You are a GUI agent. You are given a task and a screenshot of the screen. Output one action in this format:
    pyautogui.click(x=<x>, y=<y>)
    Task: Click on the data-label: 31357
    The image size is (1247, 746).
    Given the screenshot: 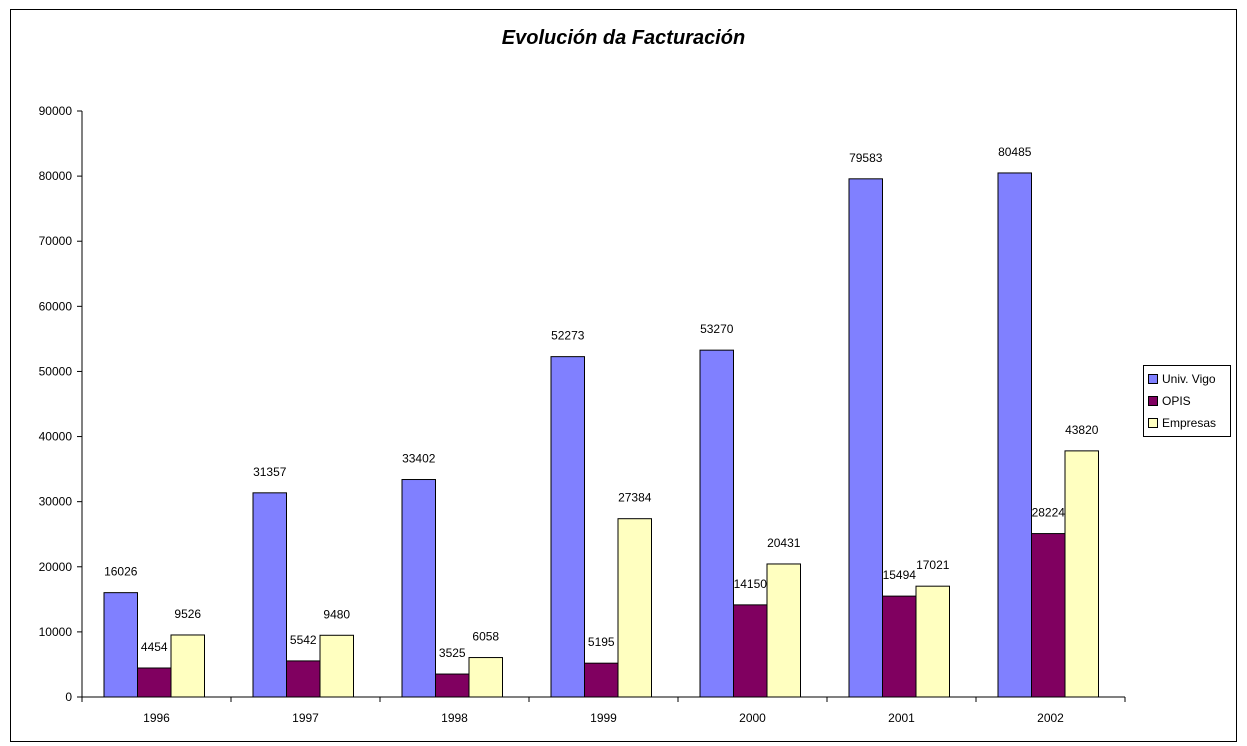 What is the action you would take?
    pyautogui.click(x=270, y=472)
    